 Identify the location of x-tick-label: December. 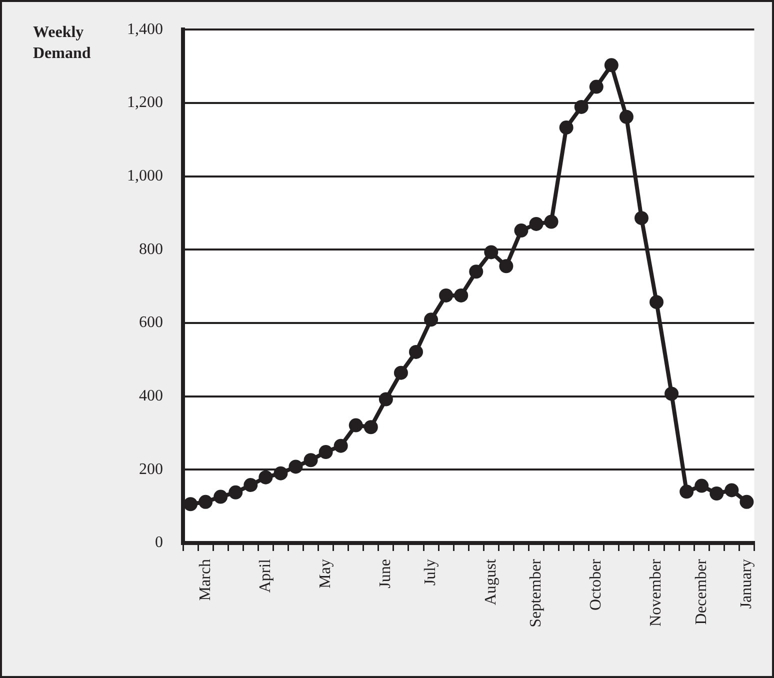
(701, 591).